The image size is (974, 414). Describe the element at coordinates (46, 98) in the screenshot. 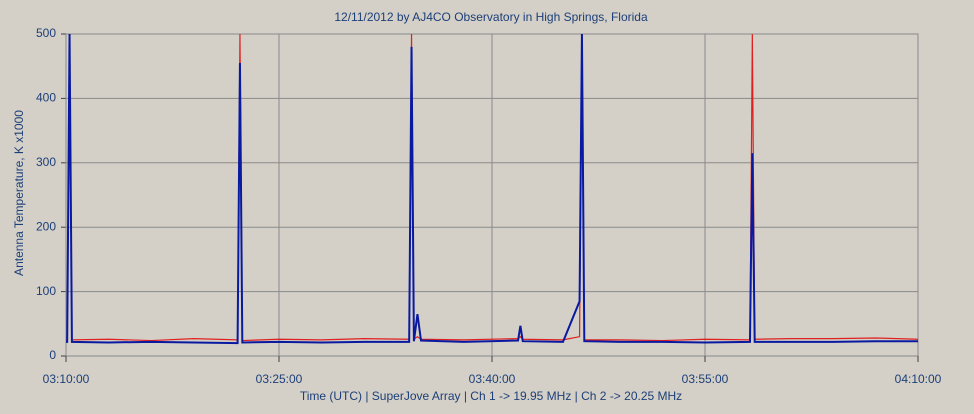

I see `y-tick-label: 400` at that location.